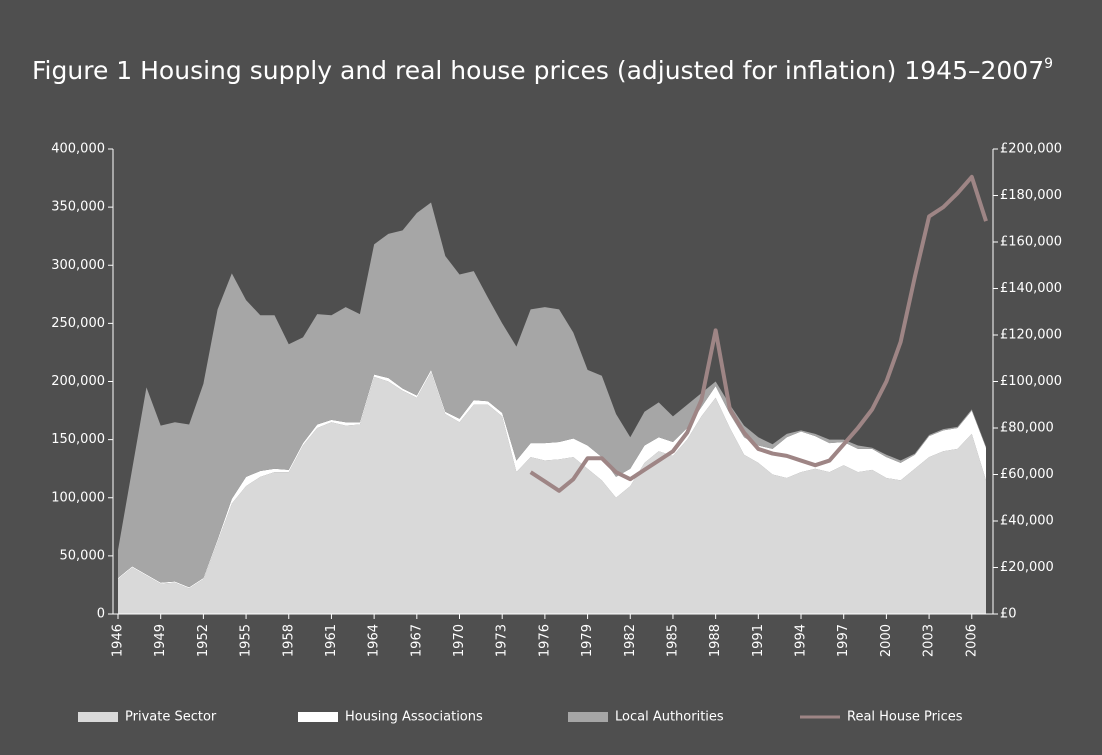 Image resolution: width=1102 pixels, height=755 pixels. I want to click on x-tick-label: 1973, so click(502, 640).